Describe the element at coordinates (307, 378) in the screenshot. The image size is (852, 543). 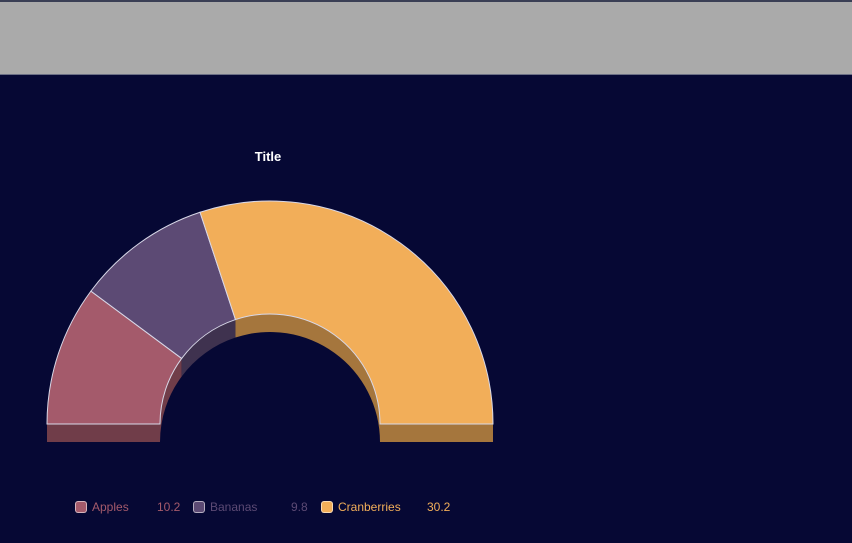
I see `slice-inner-wall-cranberries` at that location.